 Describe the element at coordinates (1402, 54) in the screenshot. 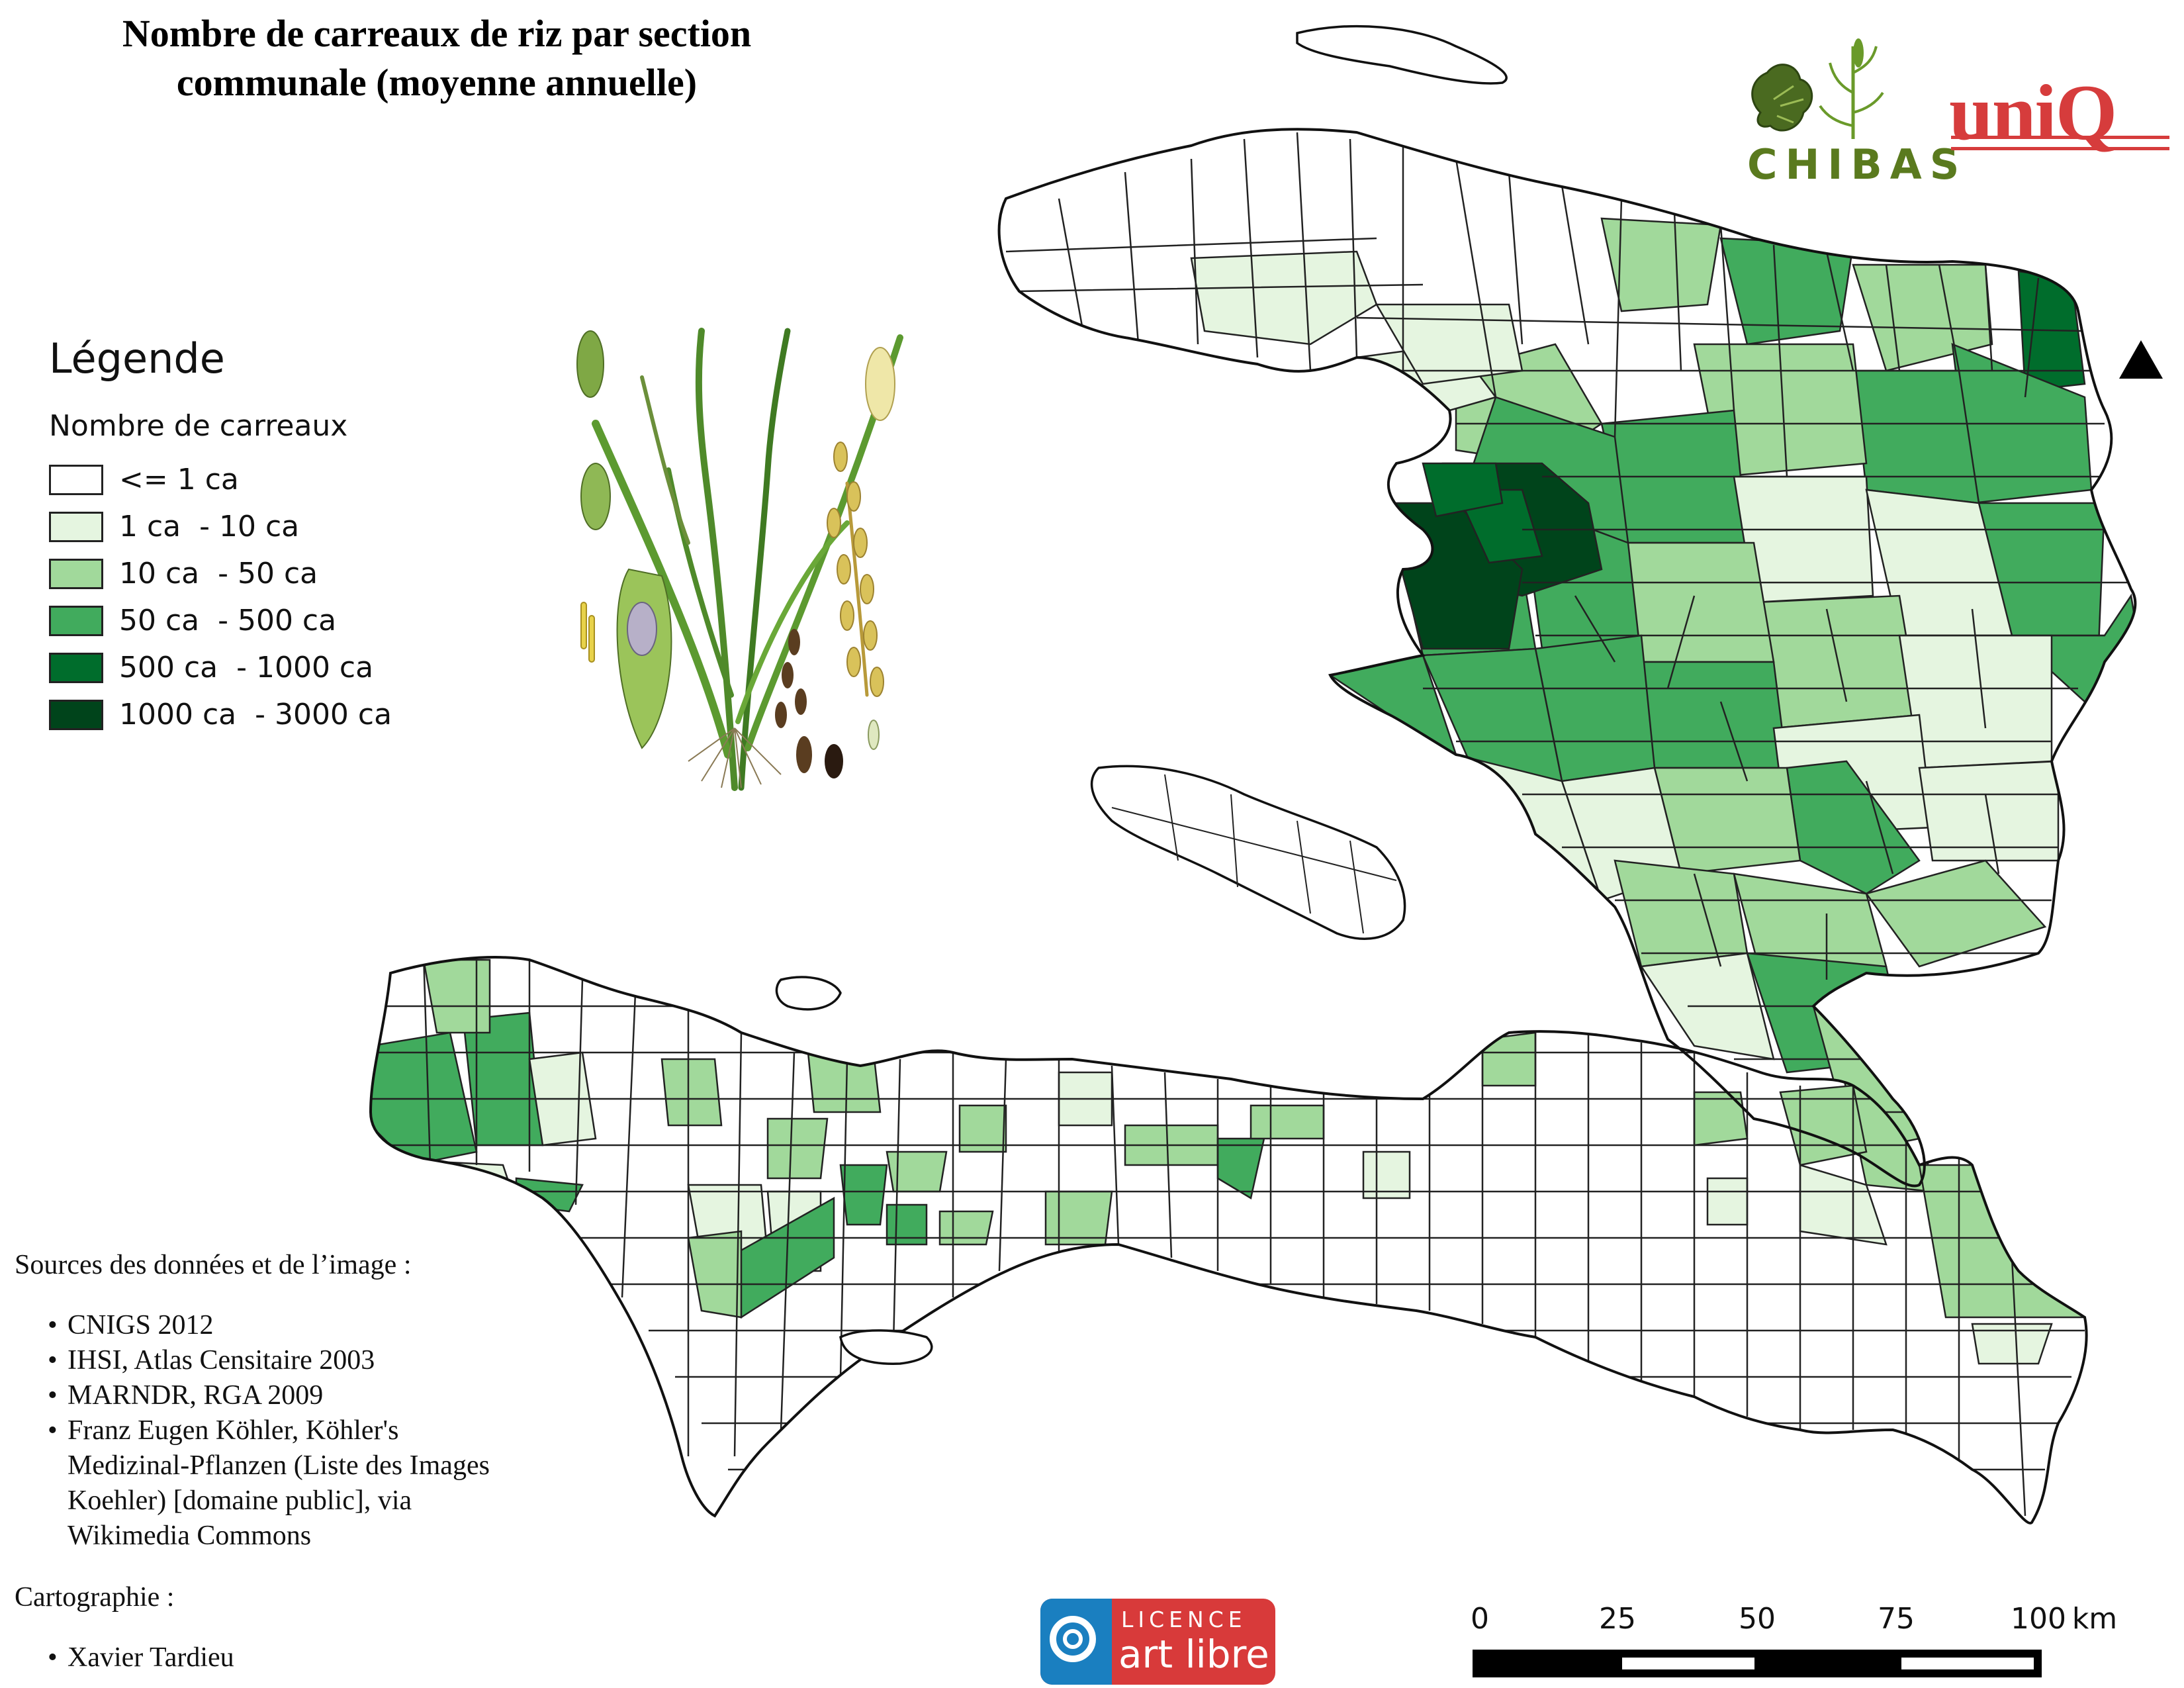

I see `ile-de-la-tortue` at that location.